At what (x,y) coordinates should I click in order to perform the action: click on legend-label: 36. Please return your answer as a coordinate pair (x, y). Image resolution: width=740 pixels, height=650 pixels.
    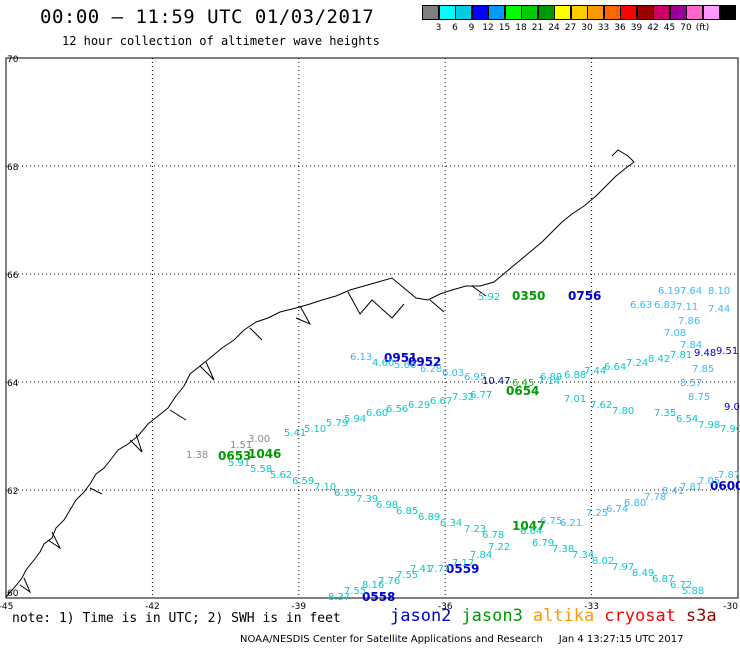
    Looking at the image, I should click on (620, 28).